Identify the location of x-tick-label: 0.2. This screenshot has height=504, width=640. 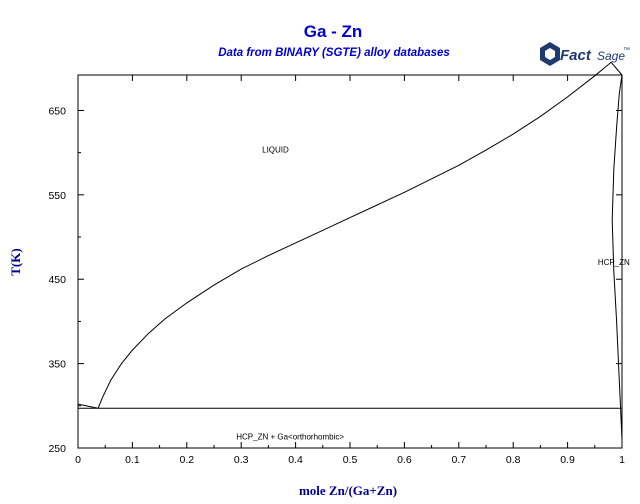
(186, 460).